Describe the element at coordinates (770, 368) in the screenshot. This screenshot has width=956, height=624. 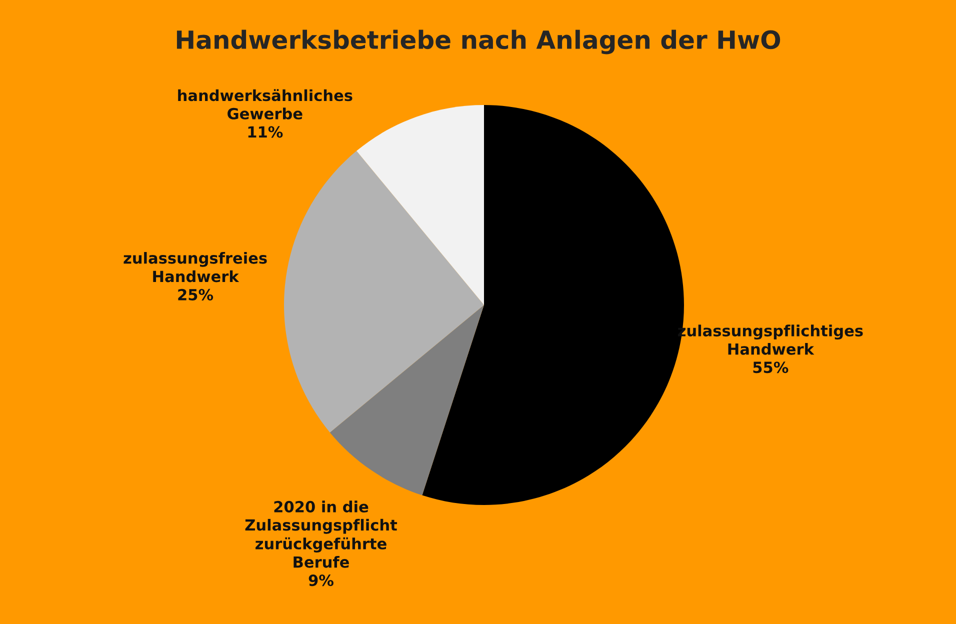
I see `data-label: 55%` at that location.